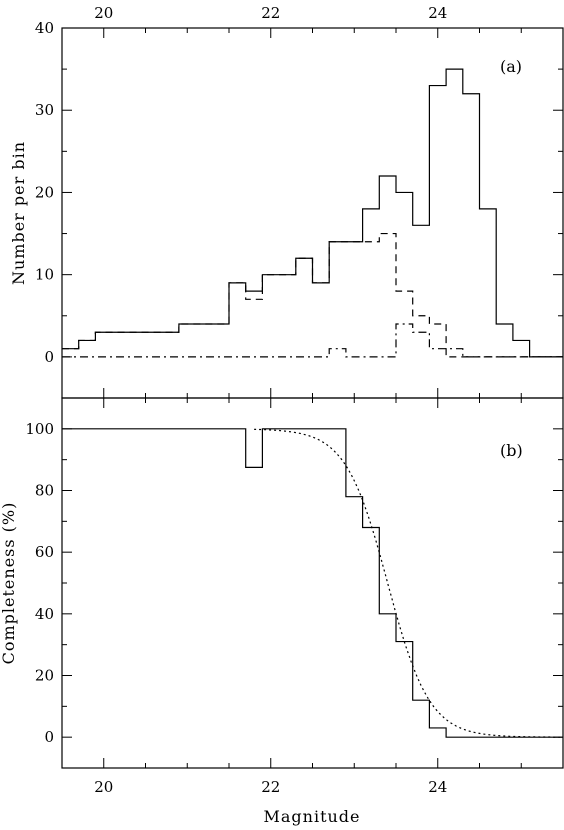  I want to click on x-tick-label-top: 22, so click(270, 13).